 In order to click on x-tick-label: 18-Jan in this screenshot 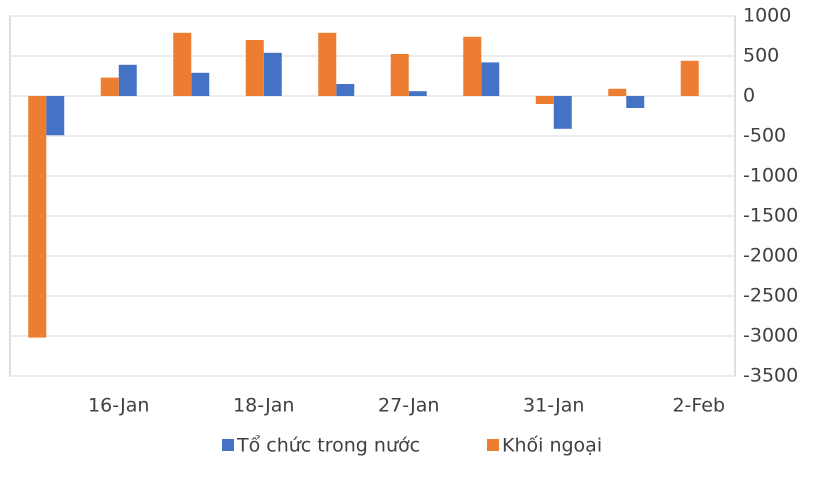, I will do `click(263, 406)`.